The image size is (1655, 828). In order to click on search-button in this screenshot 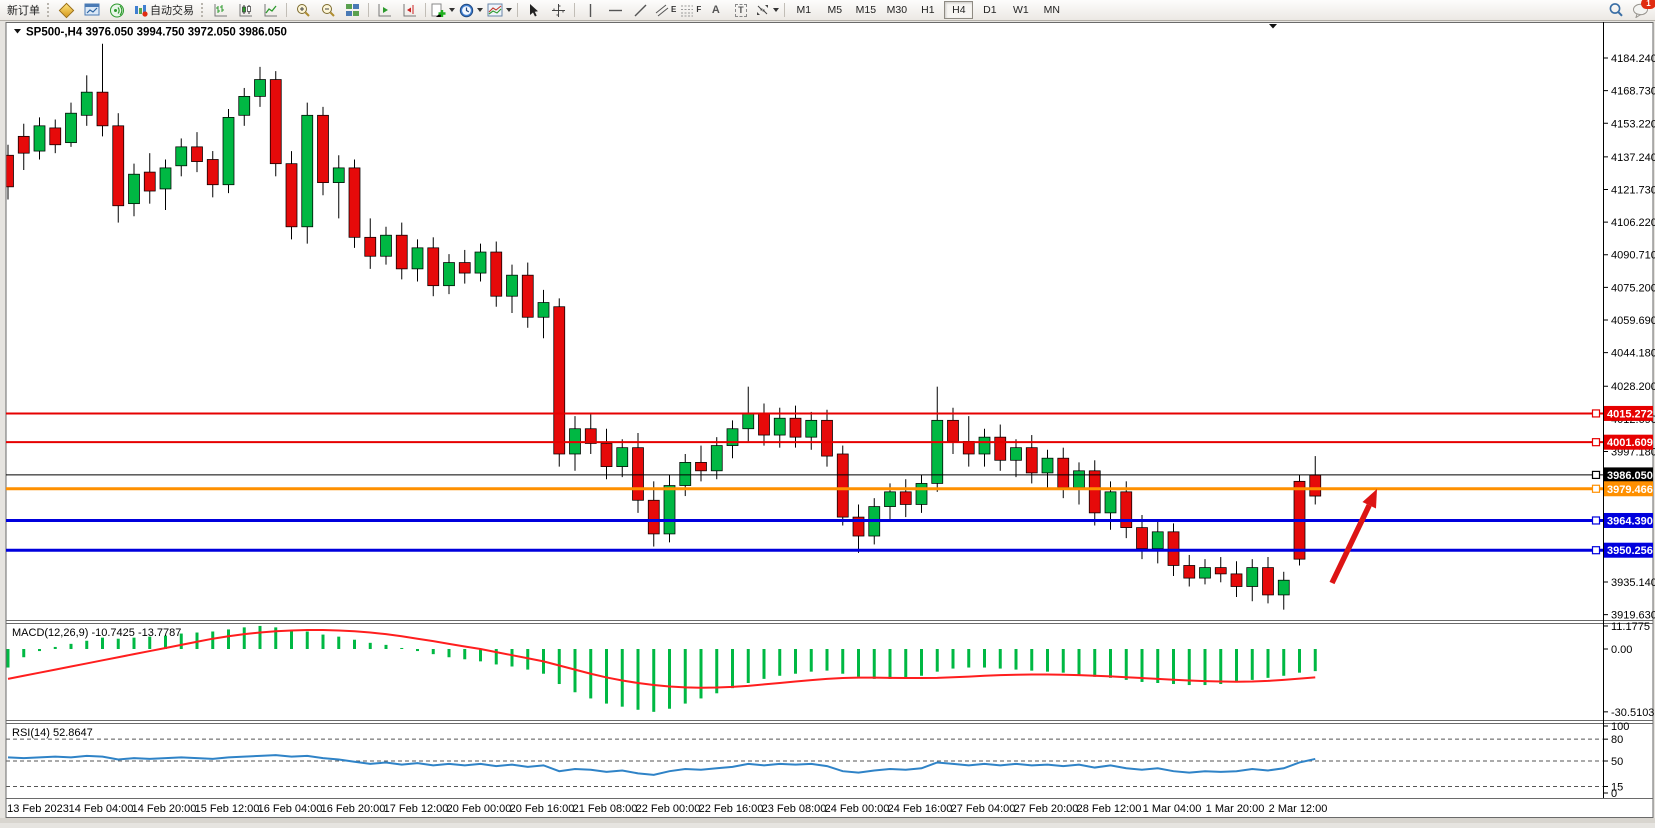, I will do `click(1615, 10)`.